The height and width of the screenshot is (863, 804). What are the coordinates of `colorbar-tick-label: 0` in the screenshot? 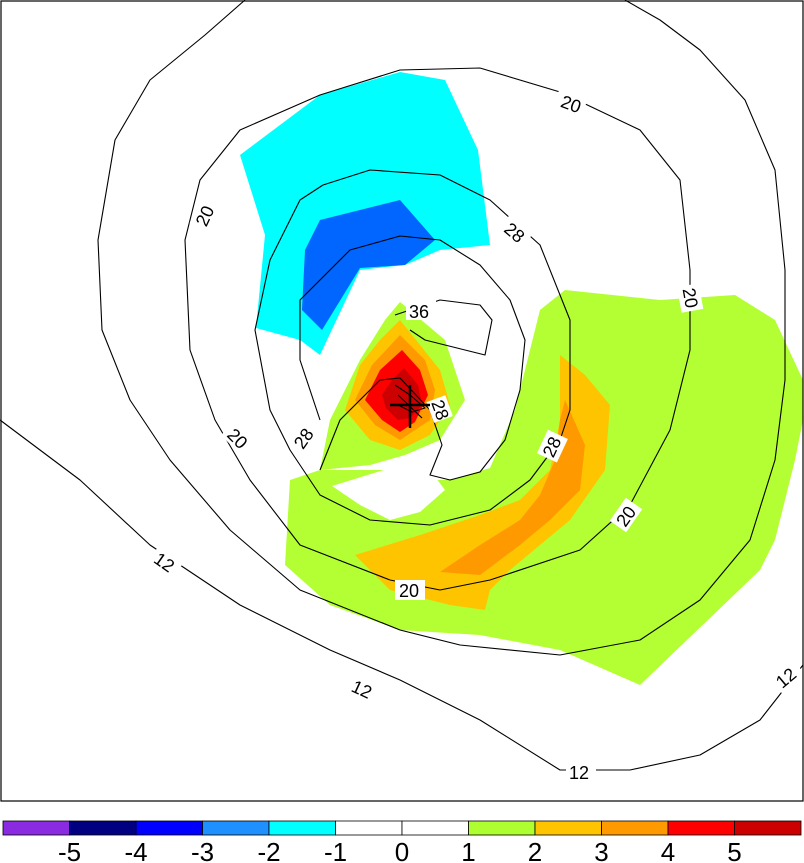 It's located at (402, 850).